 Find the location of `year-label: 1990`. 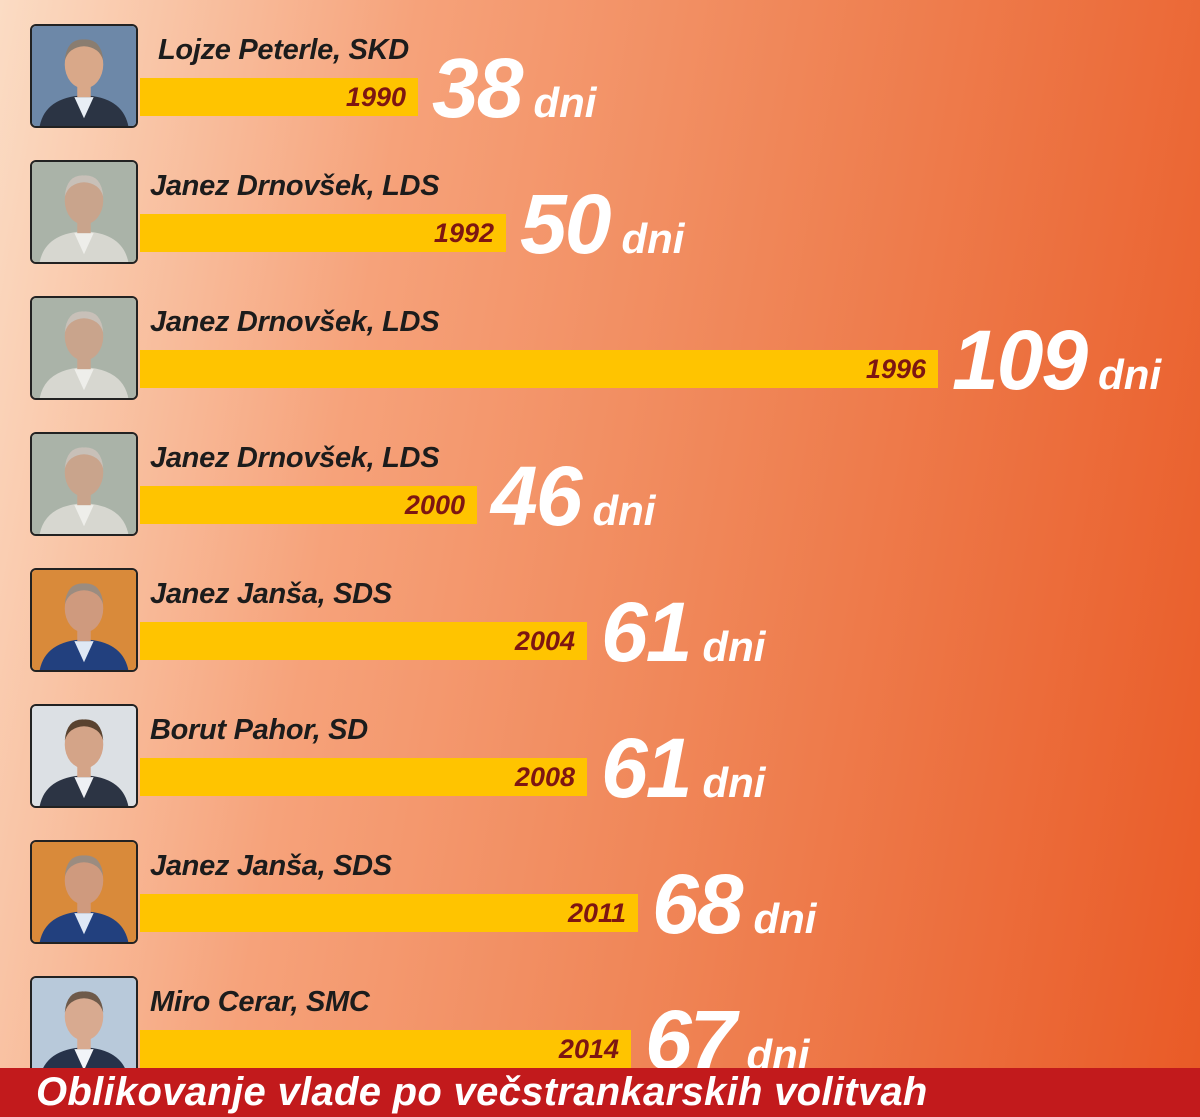

year-label: 1990 is located at coordinates (375, 97).